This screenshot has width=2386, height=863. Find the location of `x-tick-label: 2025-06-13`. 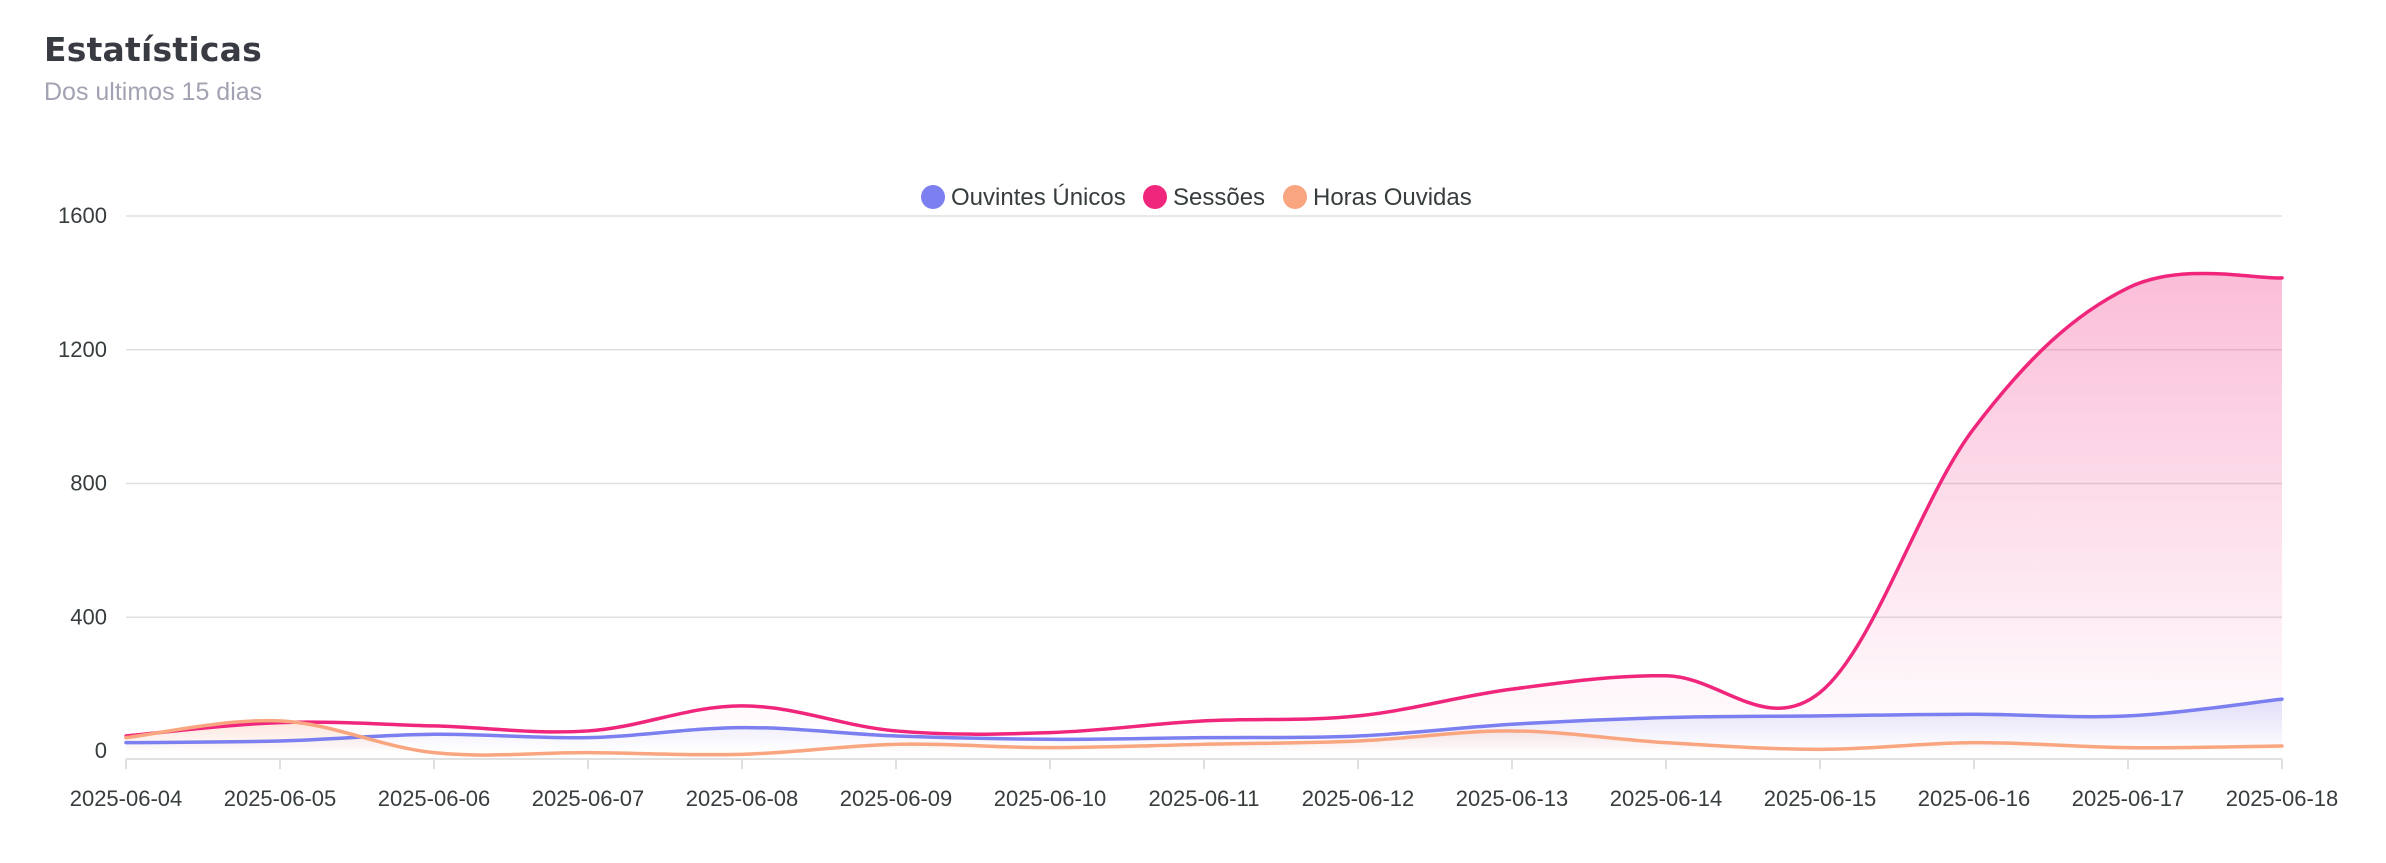

x-tick-label: 2025-06-13 is located at coordinates (1512, 798).